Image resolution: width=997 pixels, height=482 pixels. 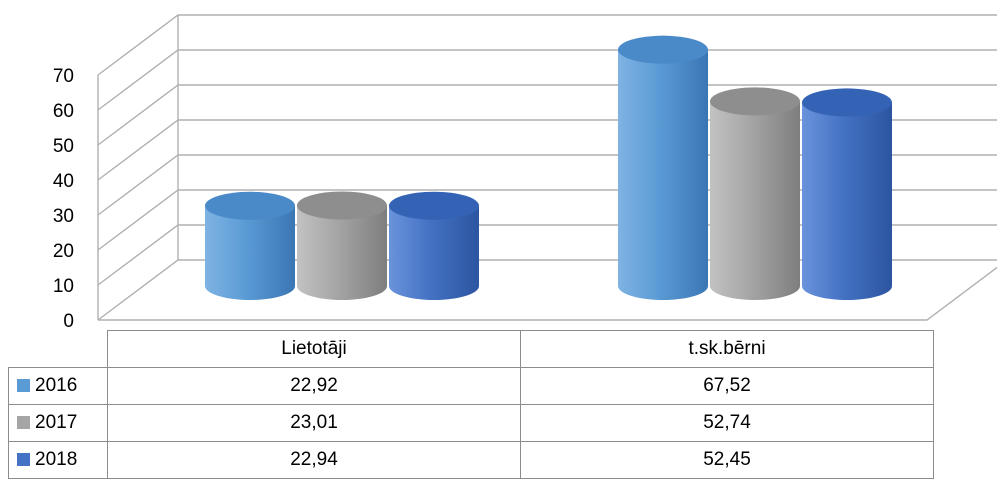 I want to click on data-label-2018-lietotaji: 22,94, so click(x=314, y=460).